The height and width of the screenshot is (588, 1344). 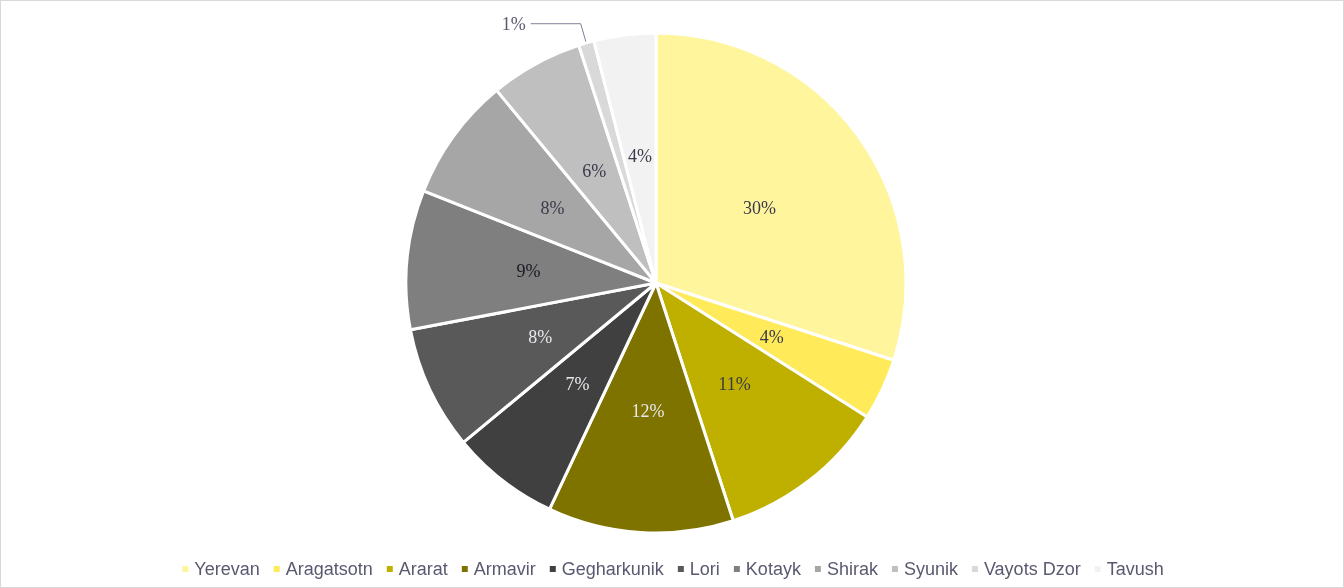 What do you see at coordinates (227, 569) in the screenshot?
I see `legend-label: Yerevan` at bounding box center [227, 569].